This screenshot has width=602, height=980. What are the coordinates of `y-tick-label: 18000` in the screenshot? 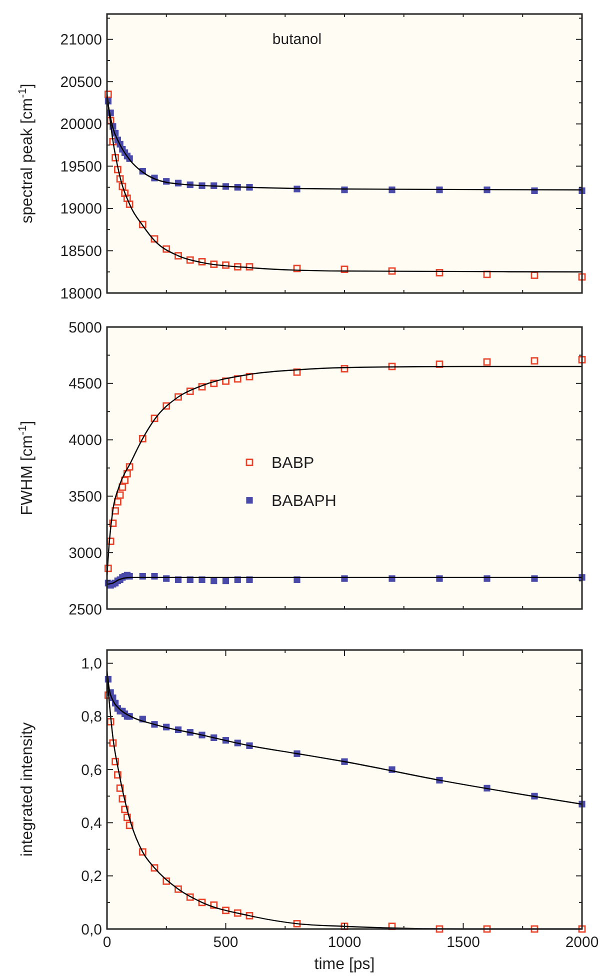 It's located at (81, 293).